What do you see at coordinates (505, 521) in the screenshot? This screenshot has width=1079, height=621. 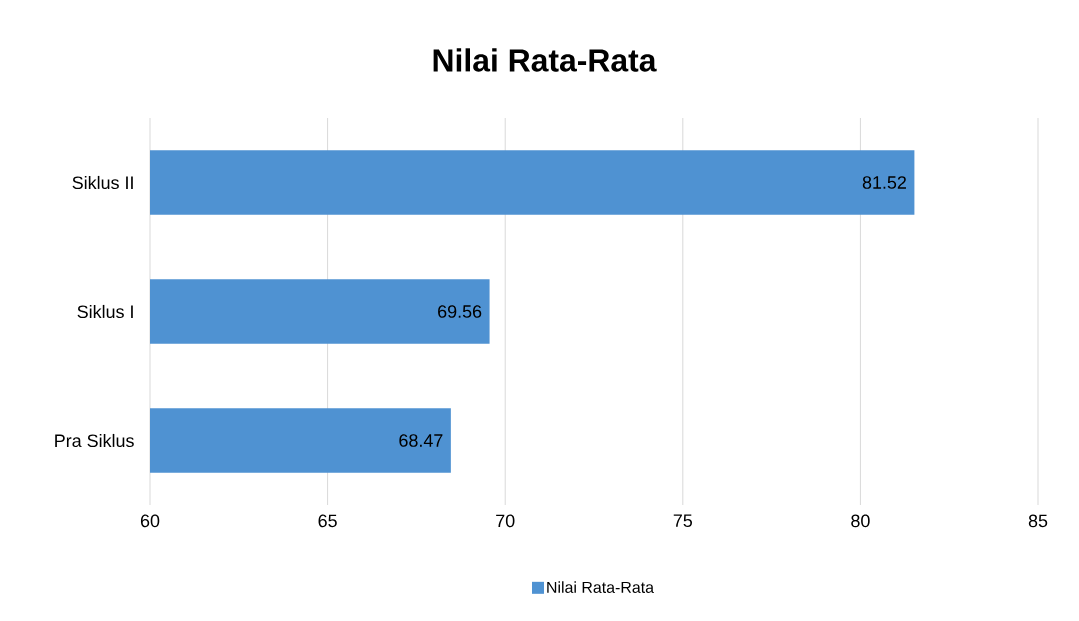 I see `x-tick-label: 70` at bounding box center [505, 521].